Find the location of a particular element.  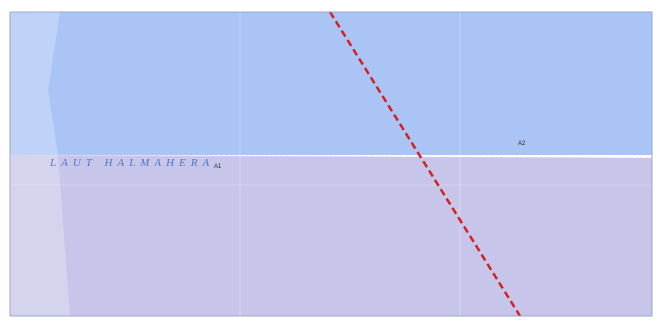

zone-boundary is located at coordinates (331, 156).